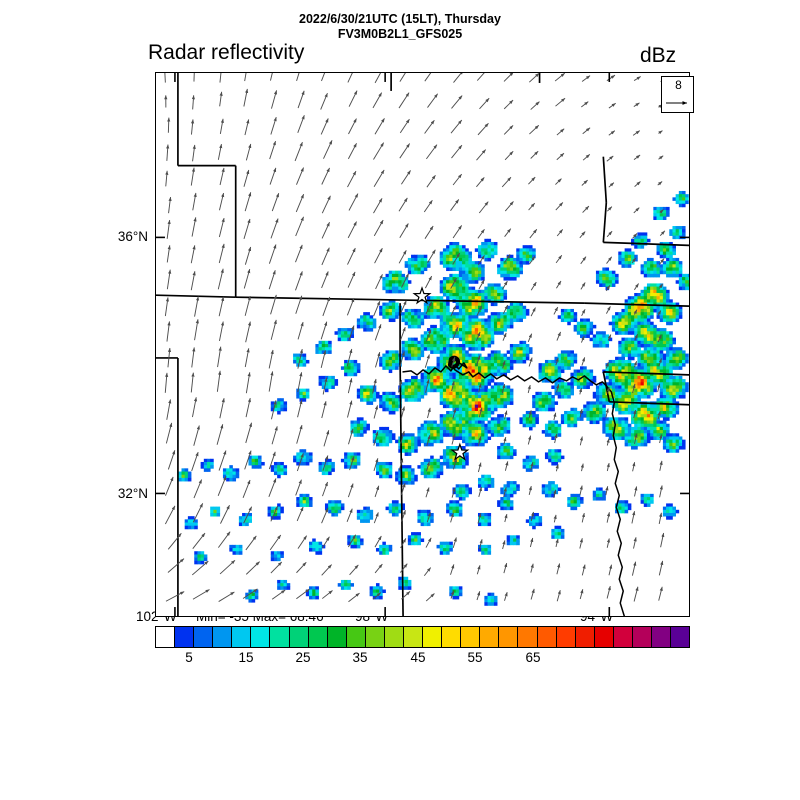 The height and width of the screenshot is (800, 800). Describe the element at coordinates (132, 493) in the screenshot. I see `lat-tick-32n: 32°N` at that location.